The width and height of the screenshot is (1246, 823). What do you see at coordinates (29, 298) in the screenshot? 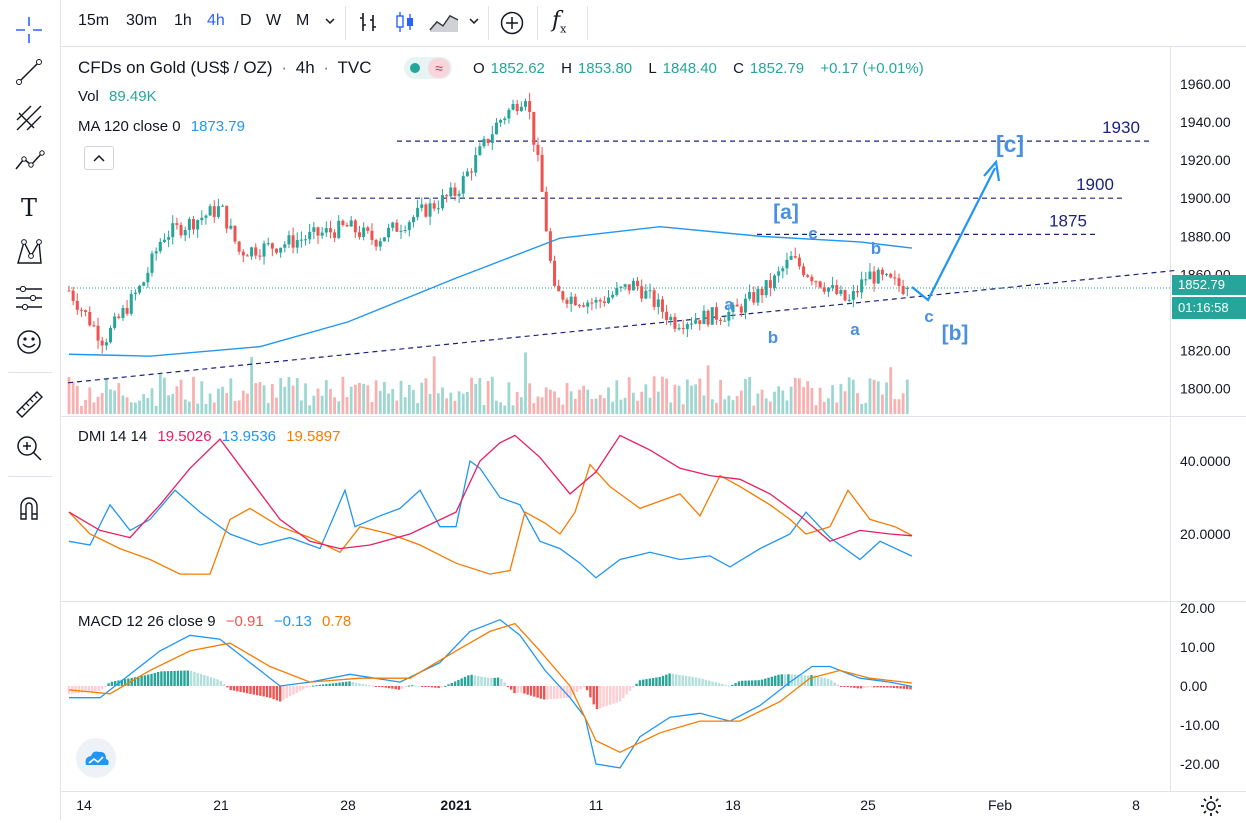
I see `ruler-settings-icon` at bounding box center [29, 298].